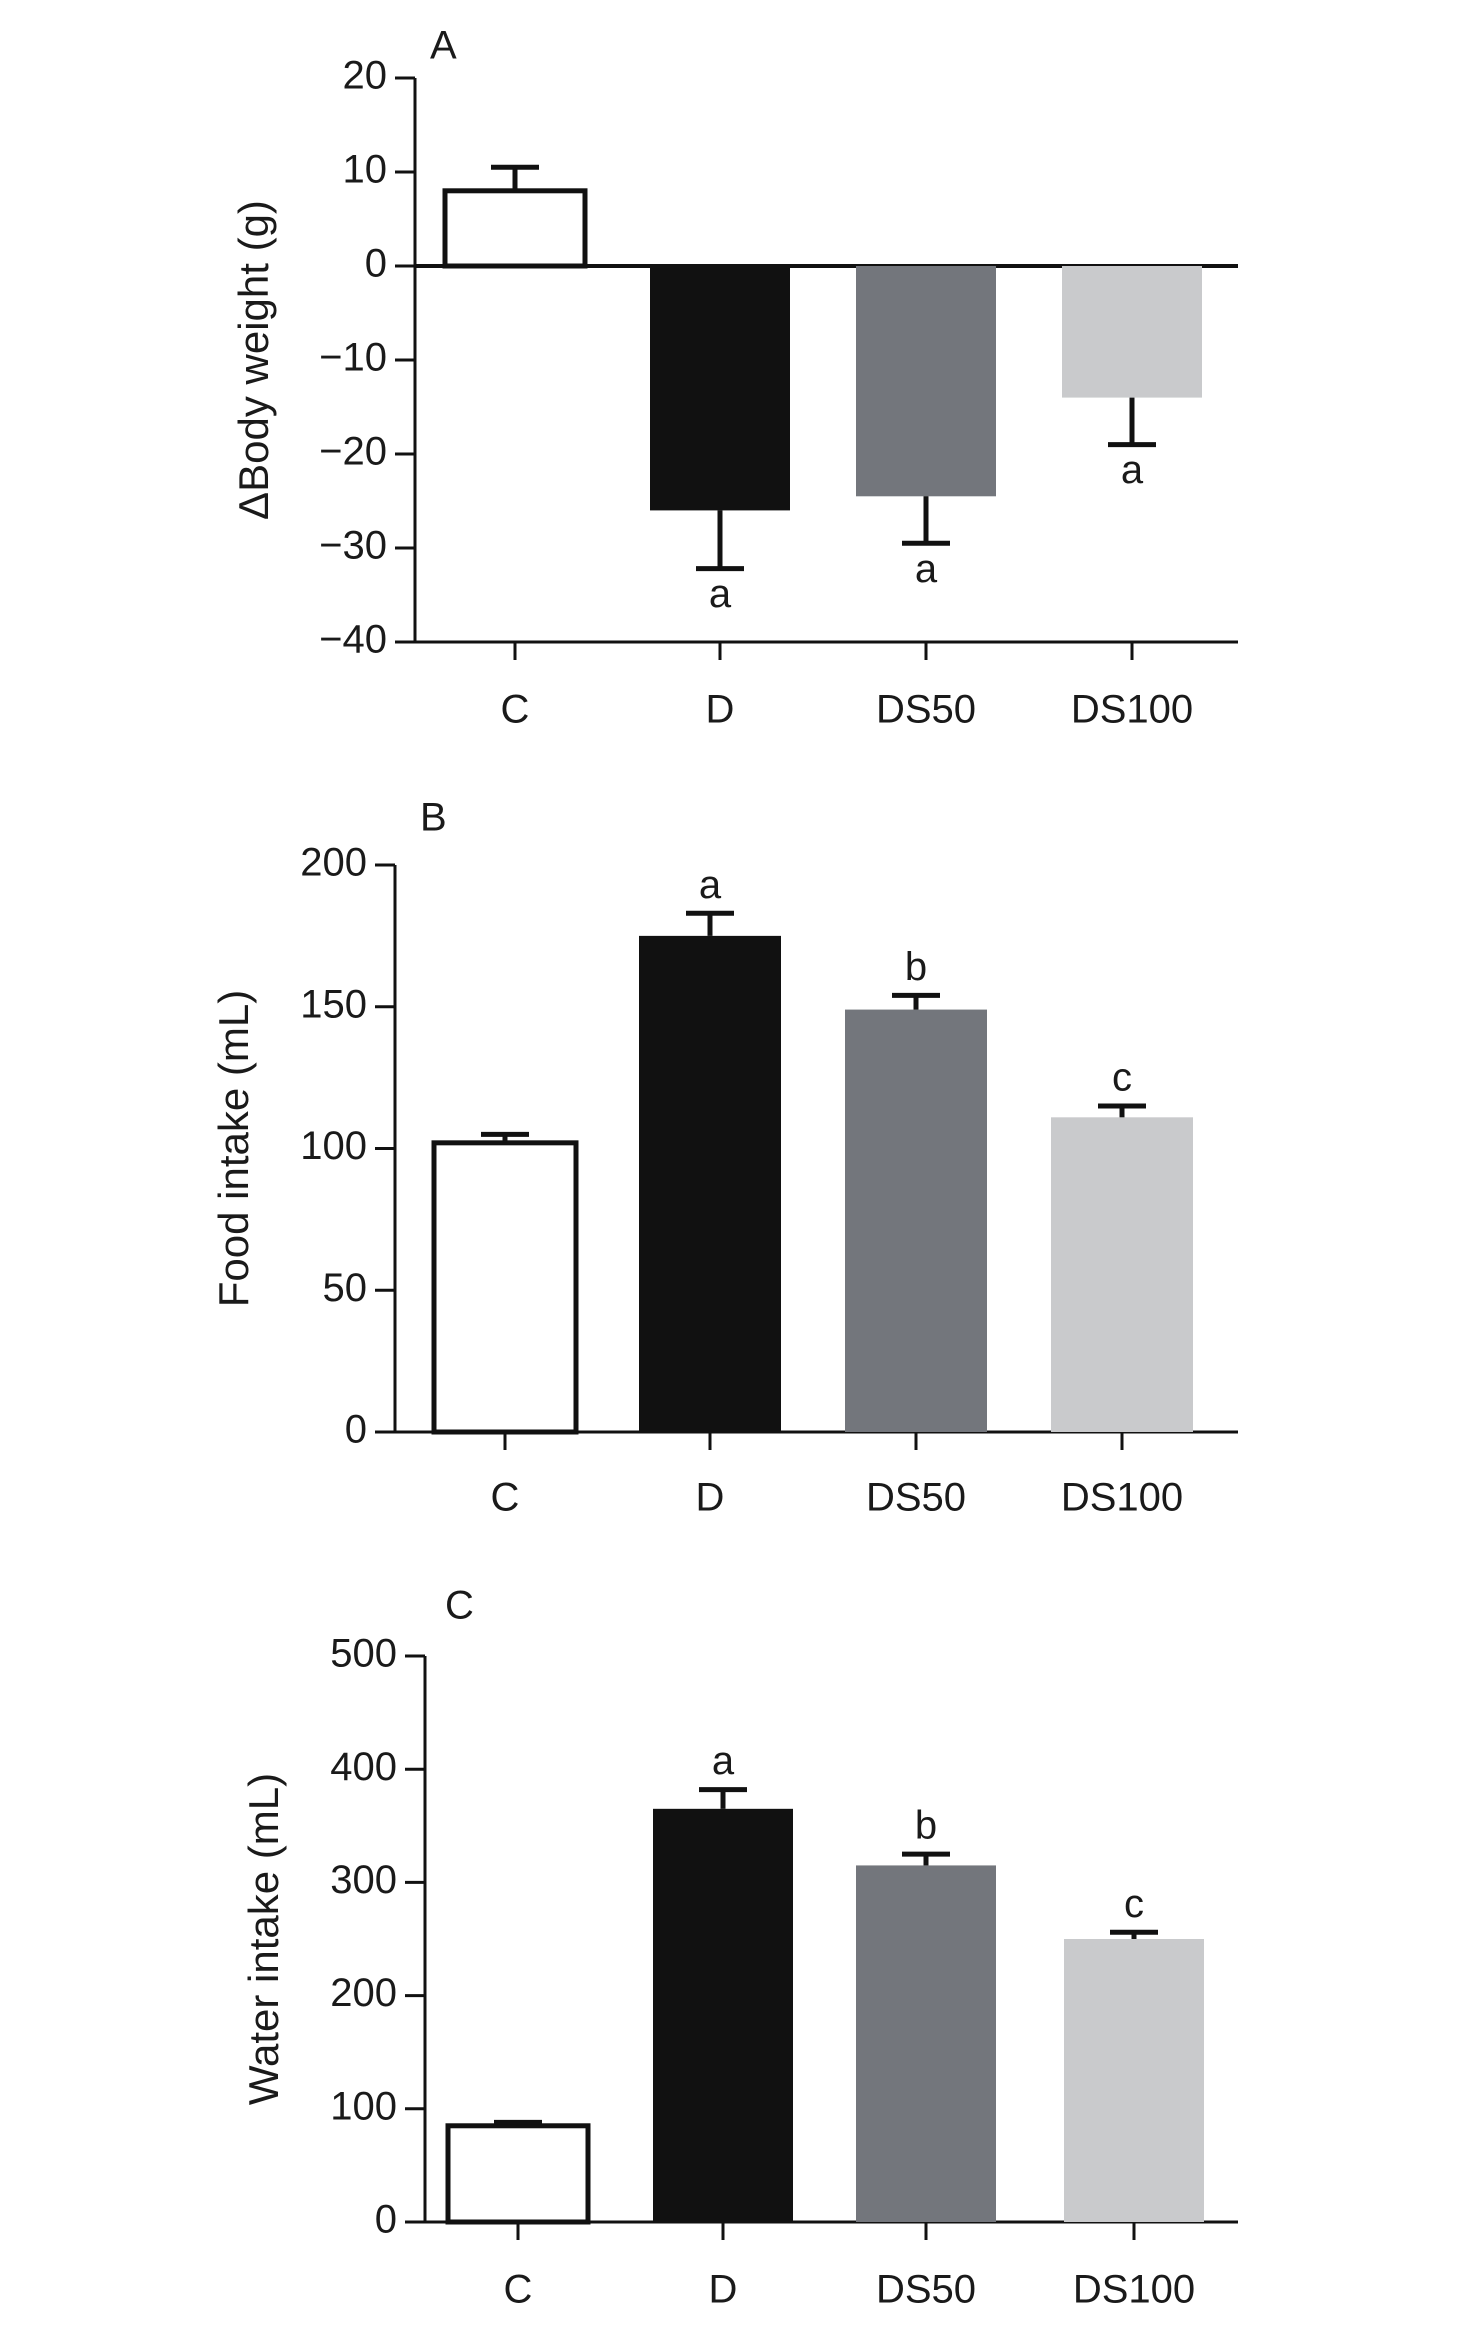 This screenshot has width=1476, height=2341. Describe the element at coordinates (353, 640) in the screenshot. I see `y-tick-label: −40` at that location.